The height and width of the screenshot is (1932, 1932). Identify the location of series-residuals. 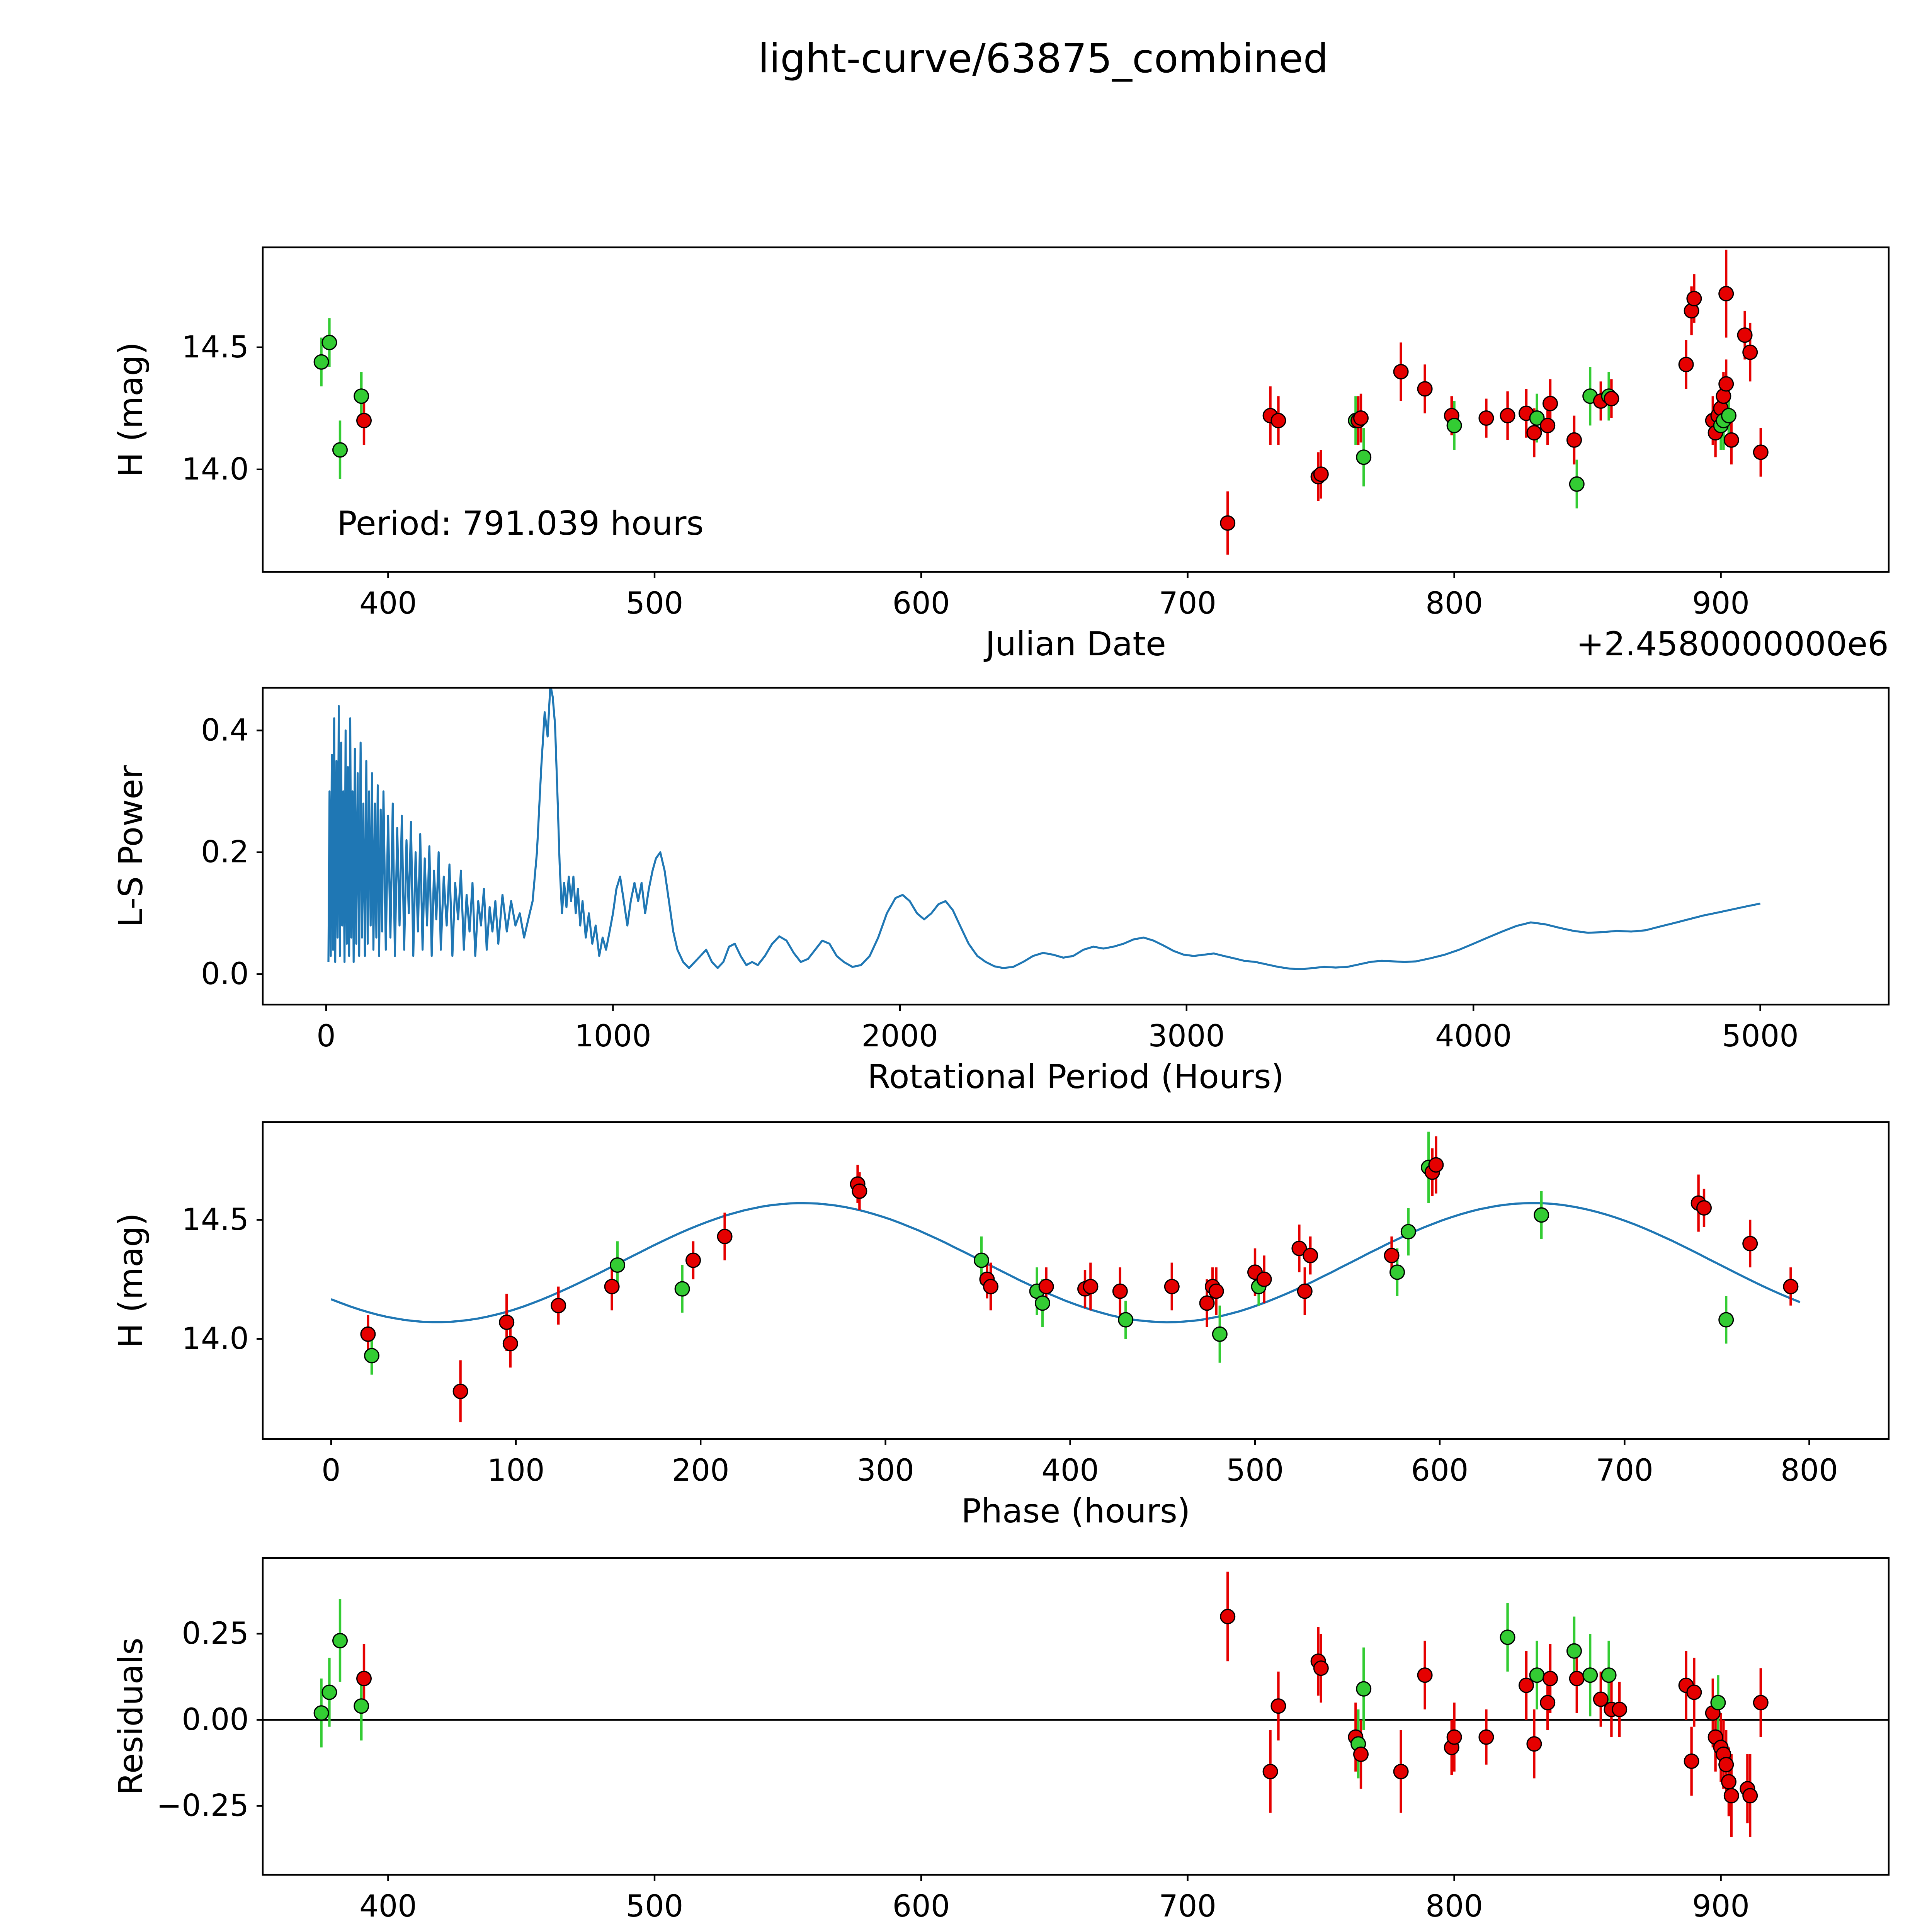
(1076, 1704).